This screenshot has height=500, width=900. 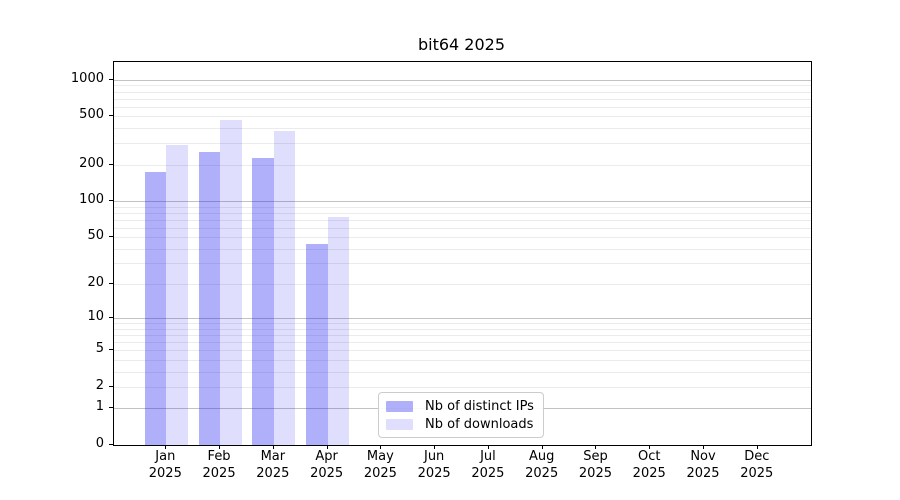 What do you see at coordinates (91, 115) in the screenshot?
I see `y-tick-label: 500` at bounding box center [91, 115].